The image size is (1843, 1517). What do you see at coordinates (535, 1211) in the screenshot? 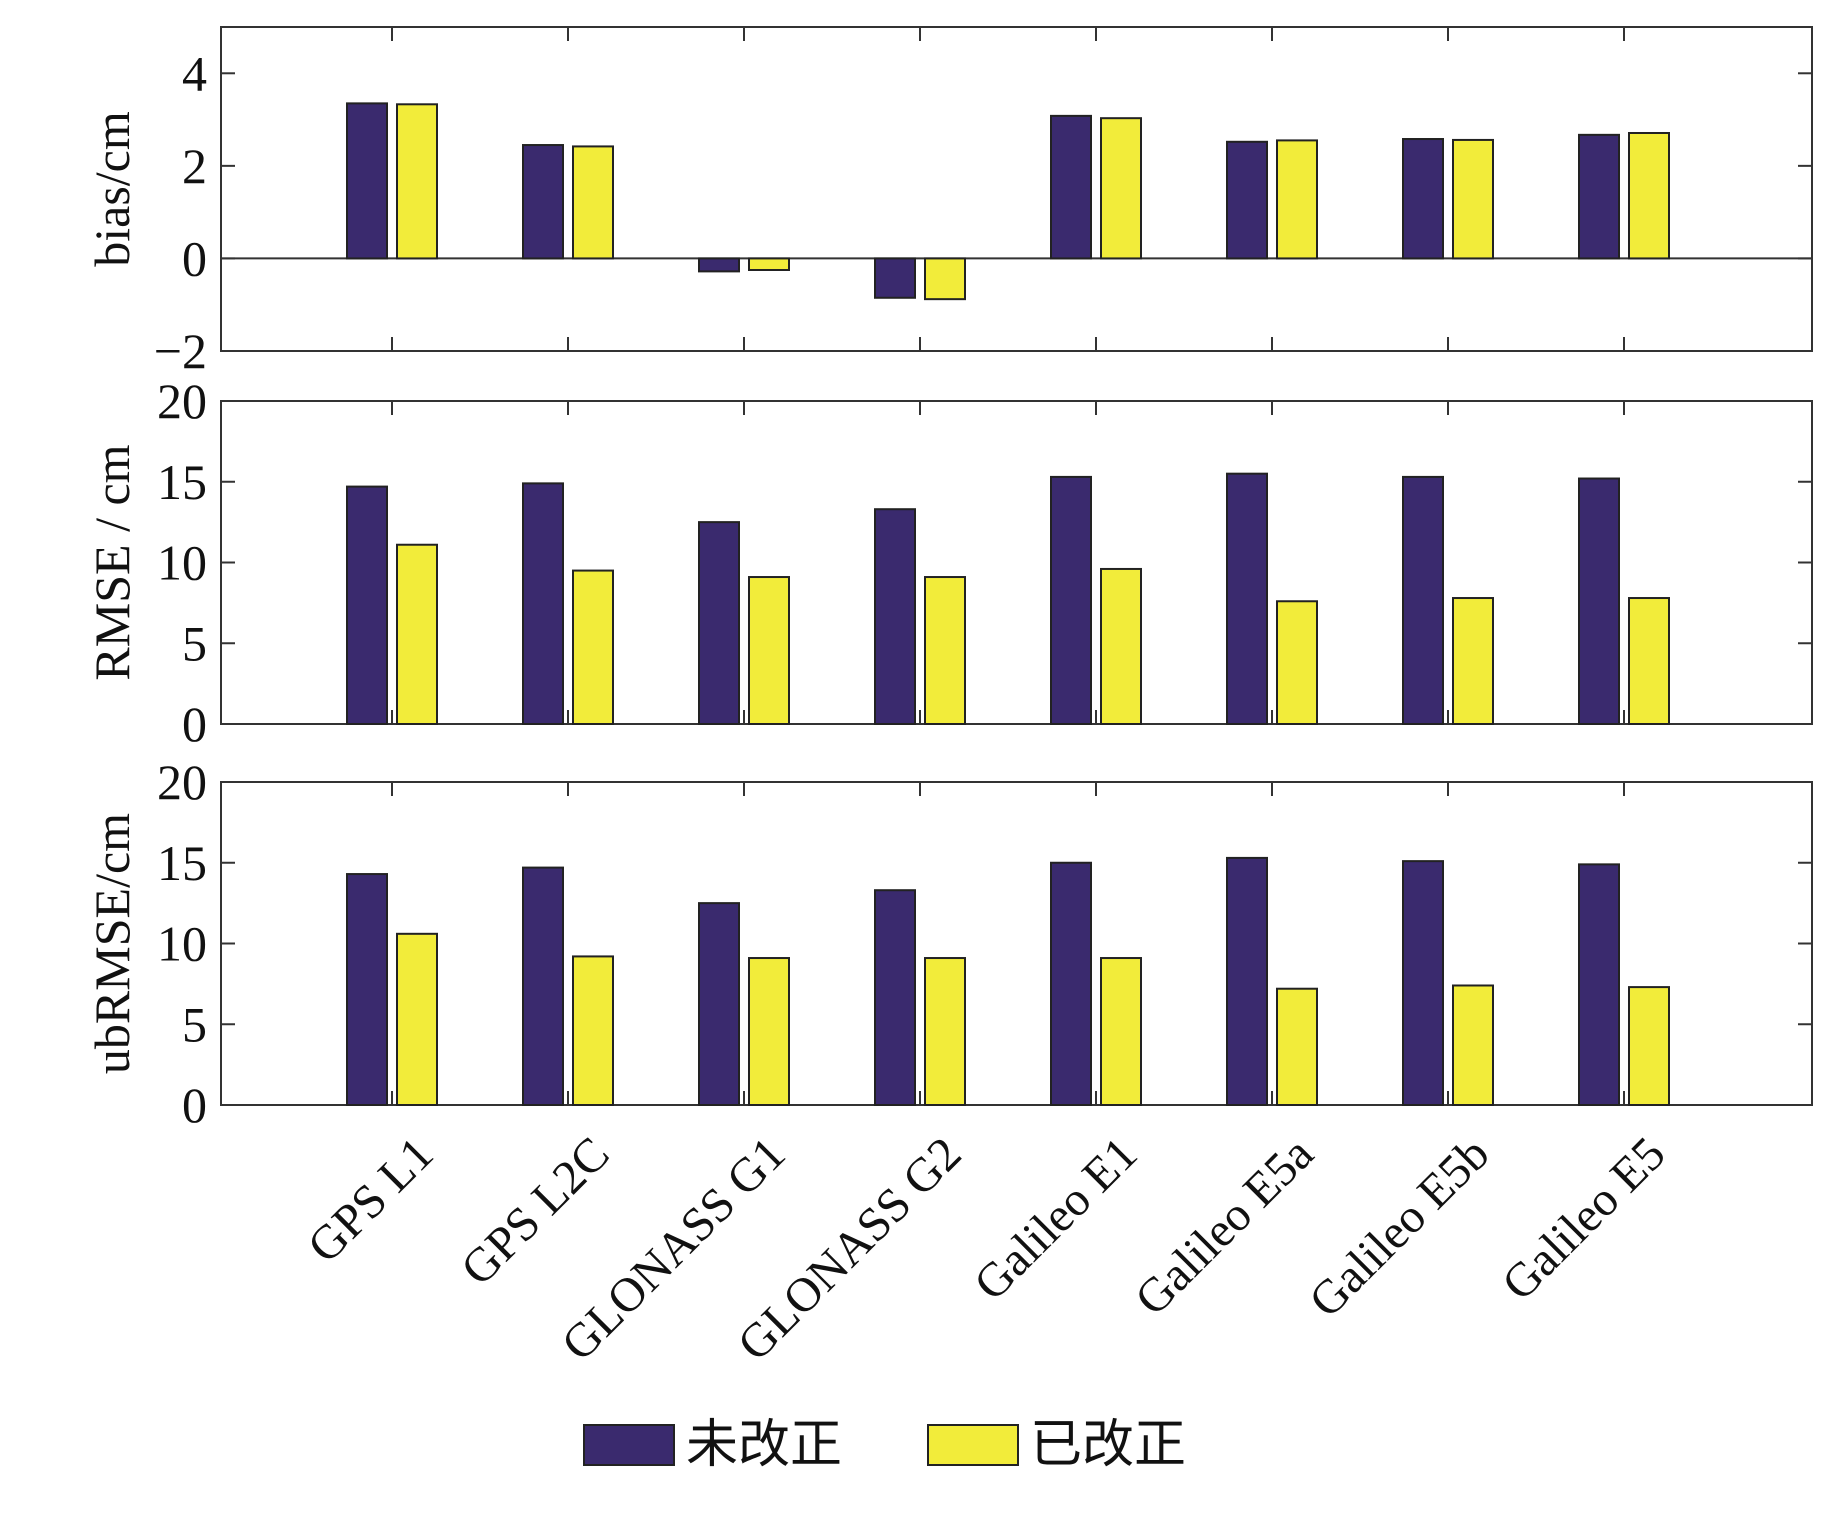
I see `category-label: GPS L2C` at bounding box center [535, 1211].